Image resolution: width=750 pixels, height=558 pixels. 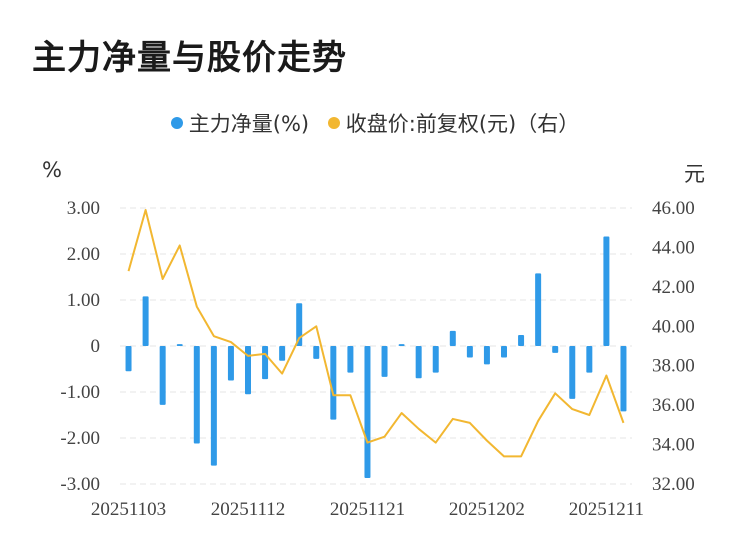 I want to click on right-tick-label: 42.00, so click(x=673, y=287).